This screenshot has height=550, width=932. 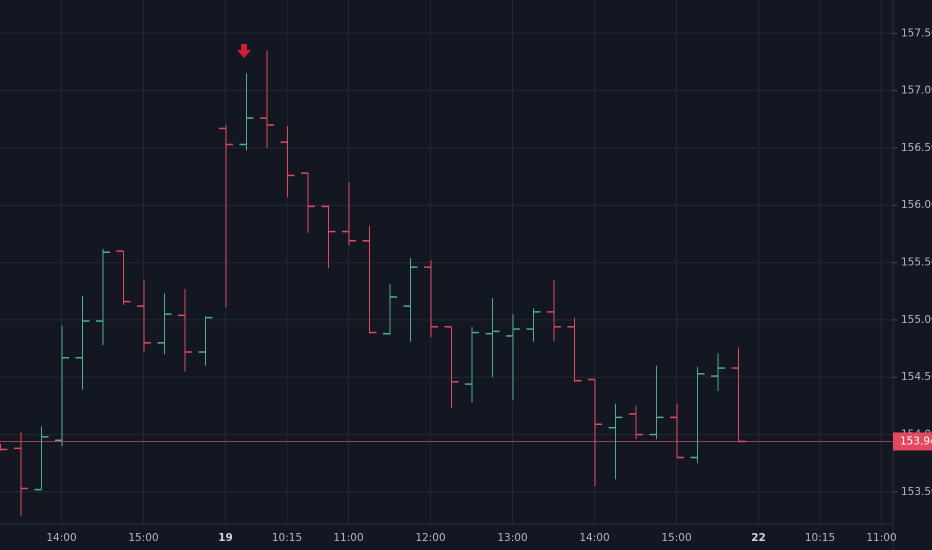 What do you see at coordinates (916, 320) in the screenshot?
I see `y-tick-label: 155.00` at bounding box center [916, 320].